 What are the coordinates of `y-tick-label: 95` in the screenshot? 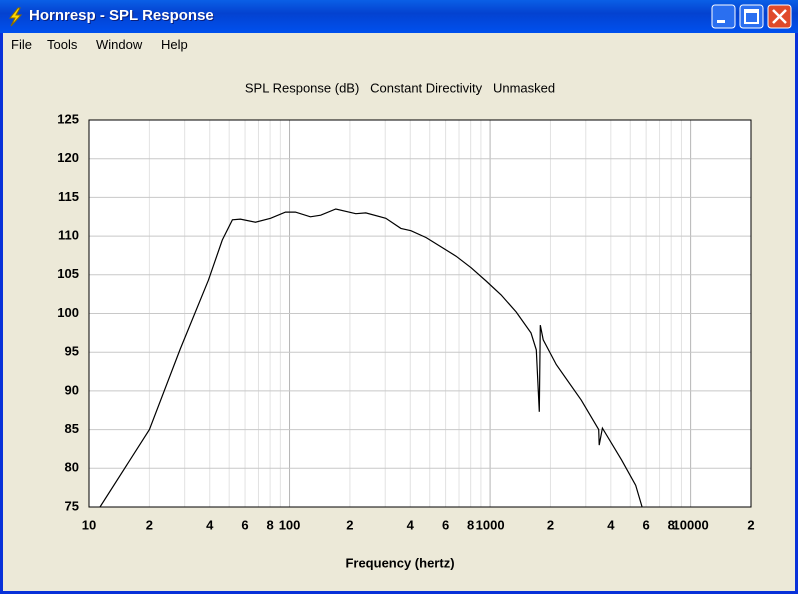 It's located at (72, 351).